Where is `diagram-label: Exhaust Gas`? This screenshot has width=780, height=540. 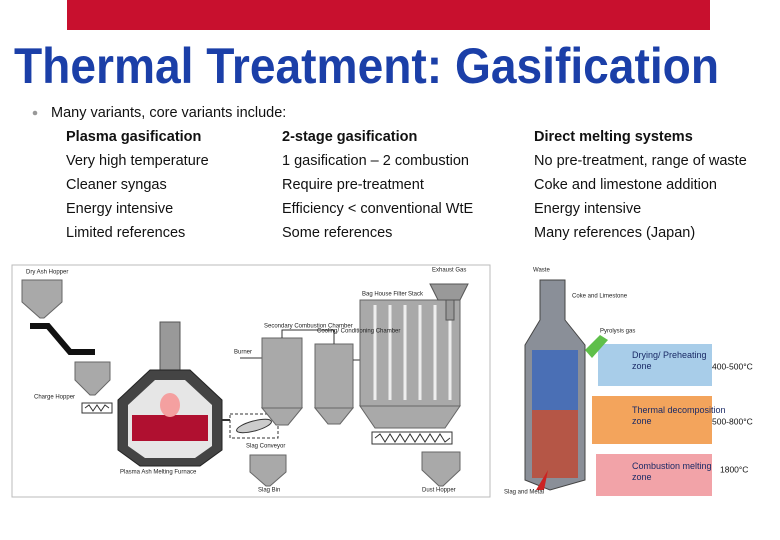
diagram-label: Exhaust Gas is located at coordinates (449, 271).